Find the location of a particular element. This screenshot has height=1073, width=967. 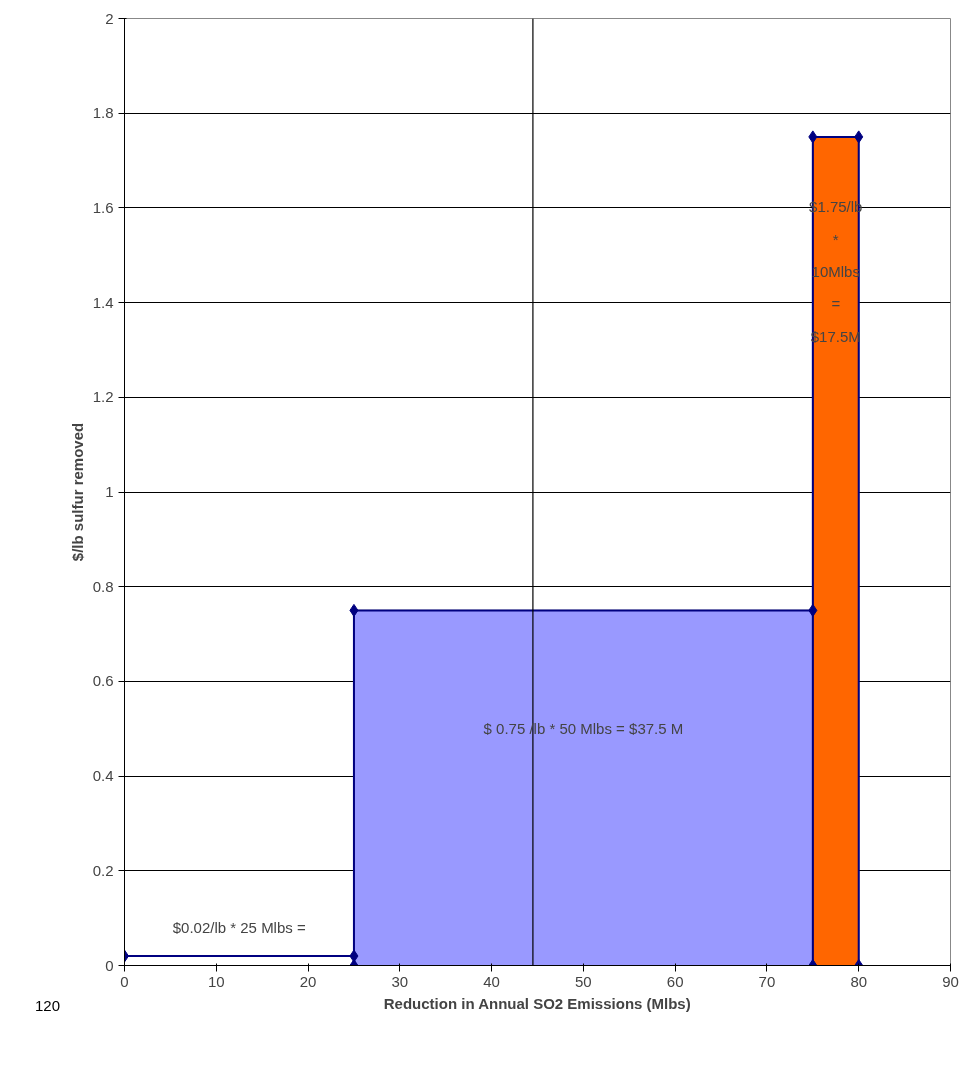

y-tick-label: 0.2 is located at coordinates (103, 870).